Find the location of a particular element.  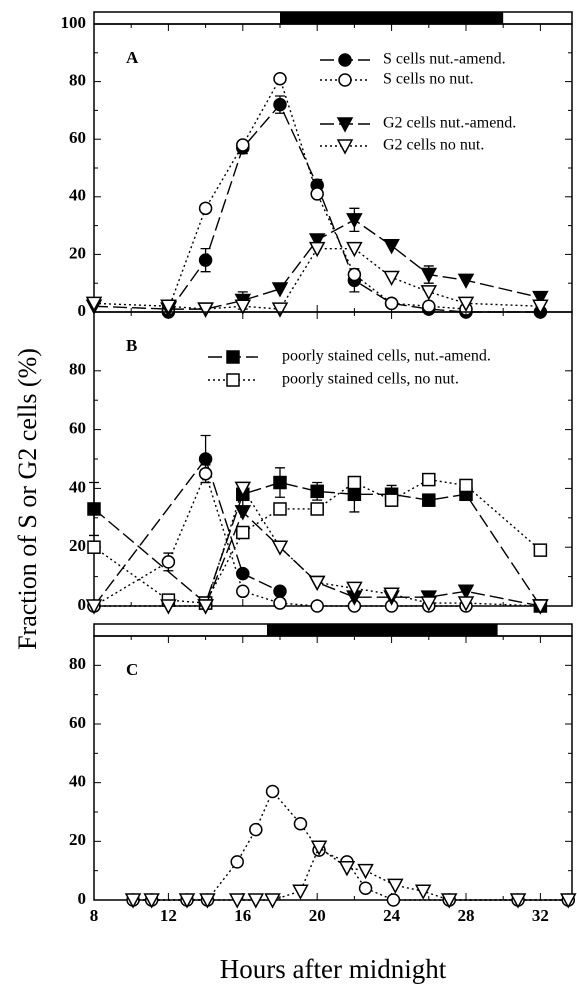

legend-label: G2 cells nut.-amend. is located at coordinates (449, 123).